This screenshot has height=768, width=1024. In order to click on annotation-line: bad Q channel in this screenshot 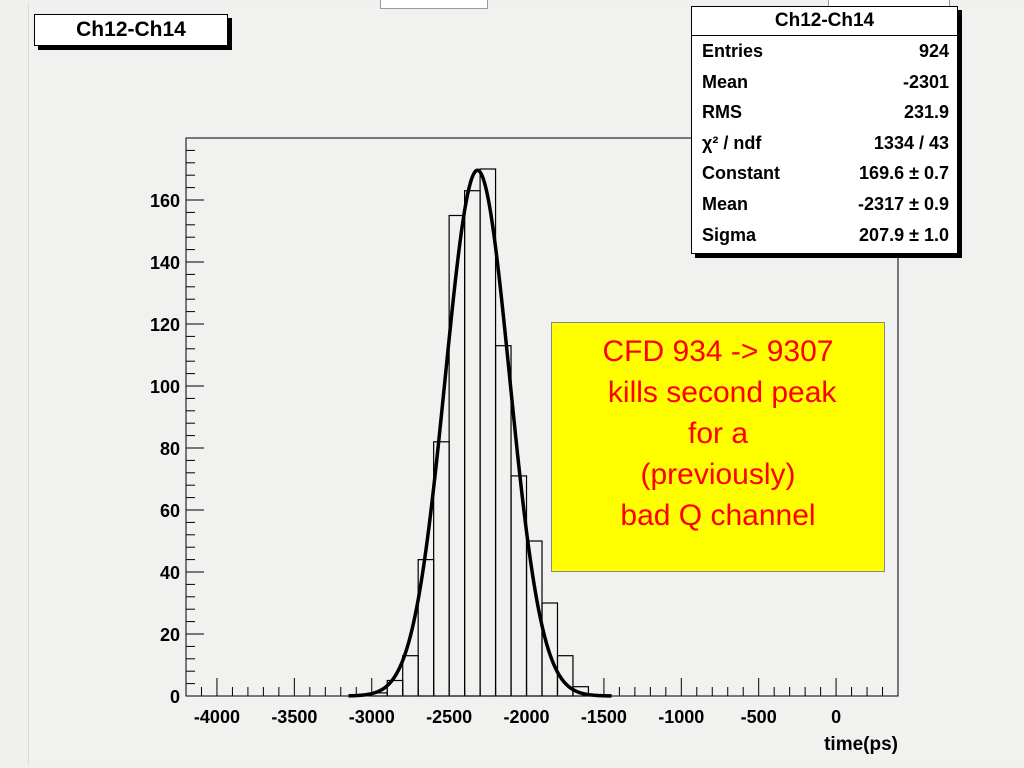, I will do `click(718, 515)`.